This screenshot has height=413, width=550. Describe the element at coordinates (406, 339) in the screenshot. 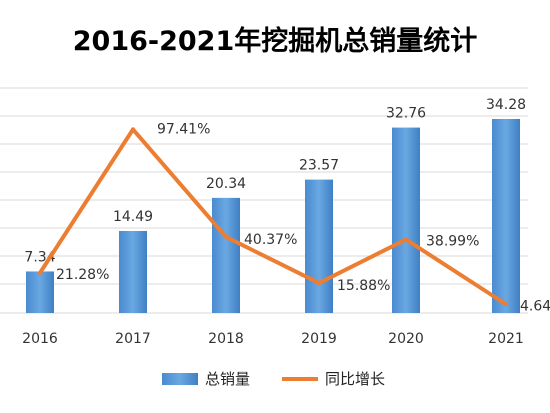

I see `x-tick-2020: 2020` at that location.